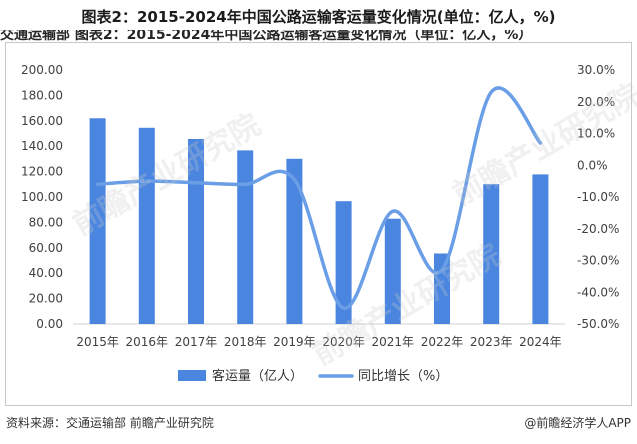 The width and height of the screenshot is (637, 444). Describe the element at coordinates (46, 248) in the screenshot. I see `y-left-tick-label: 60.00` at that location.